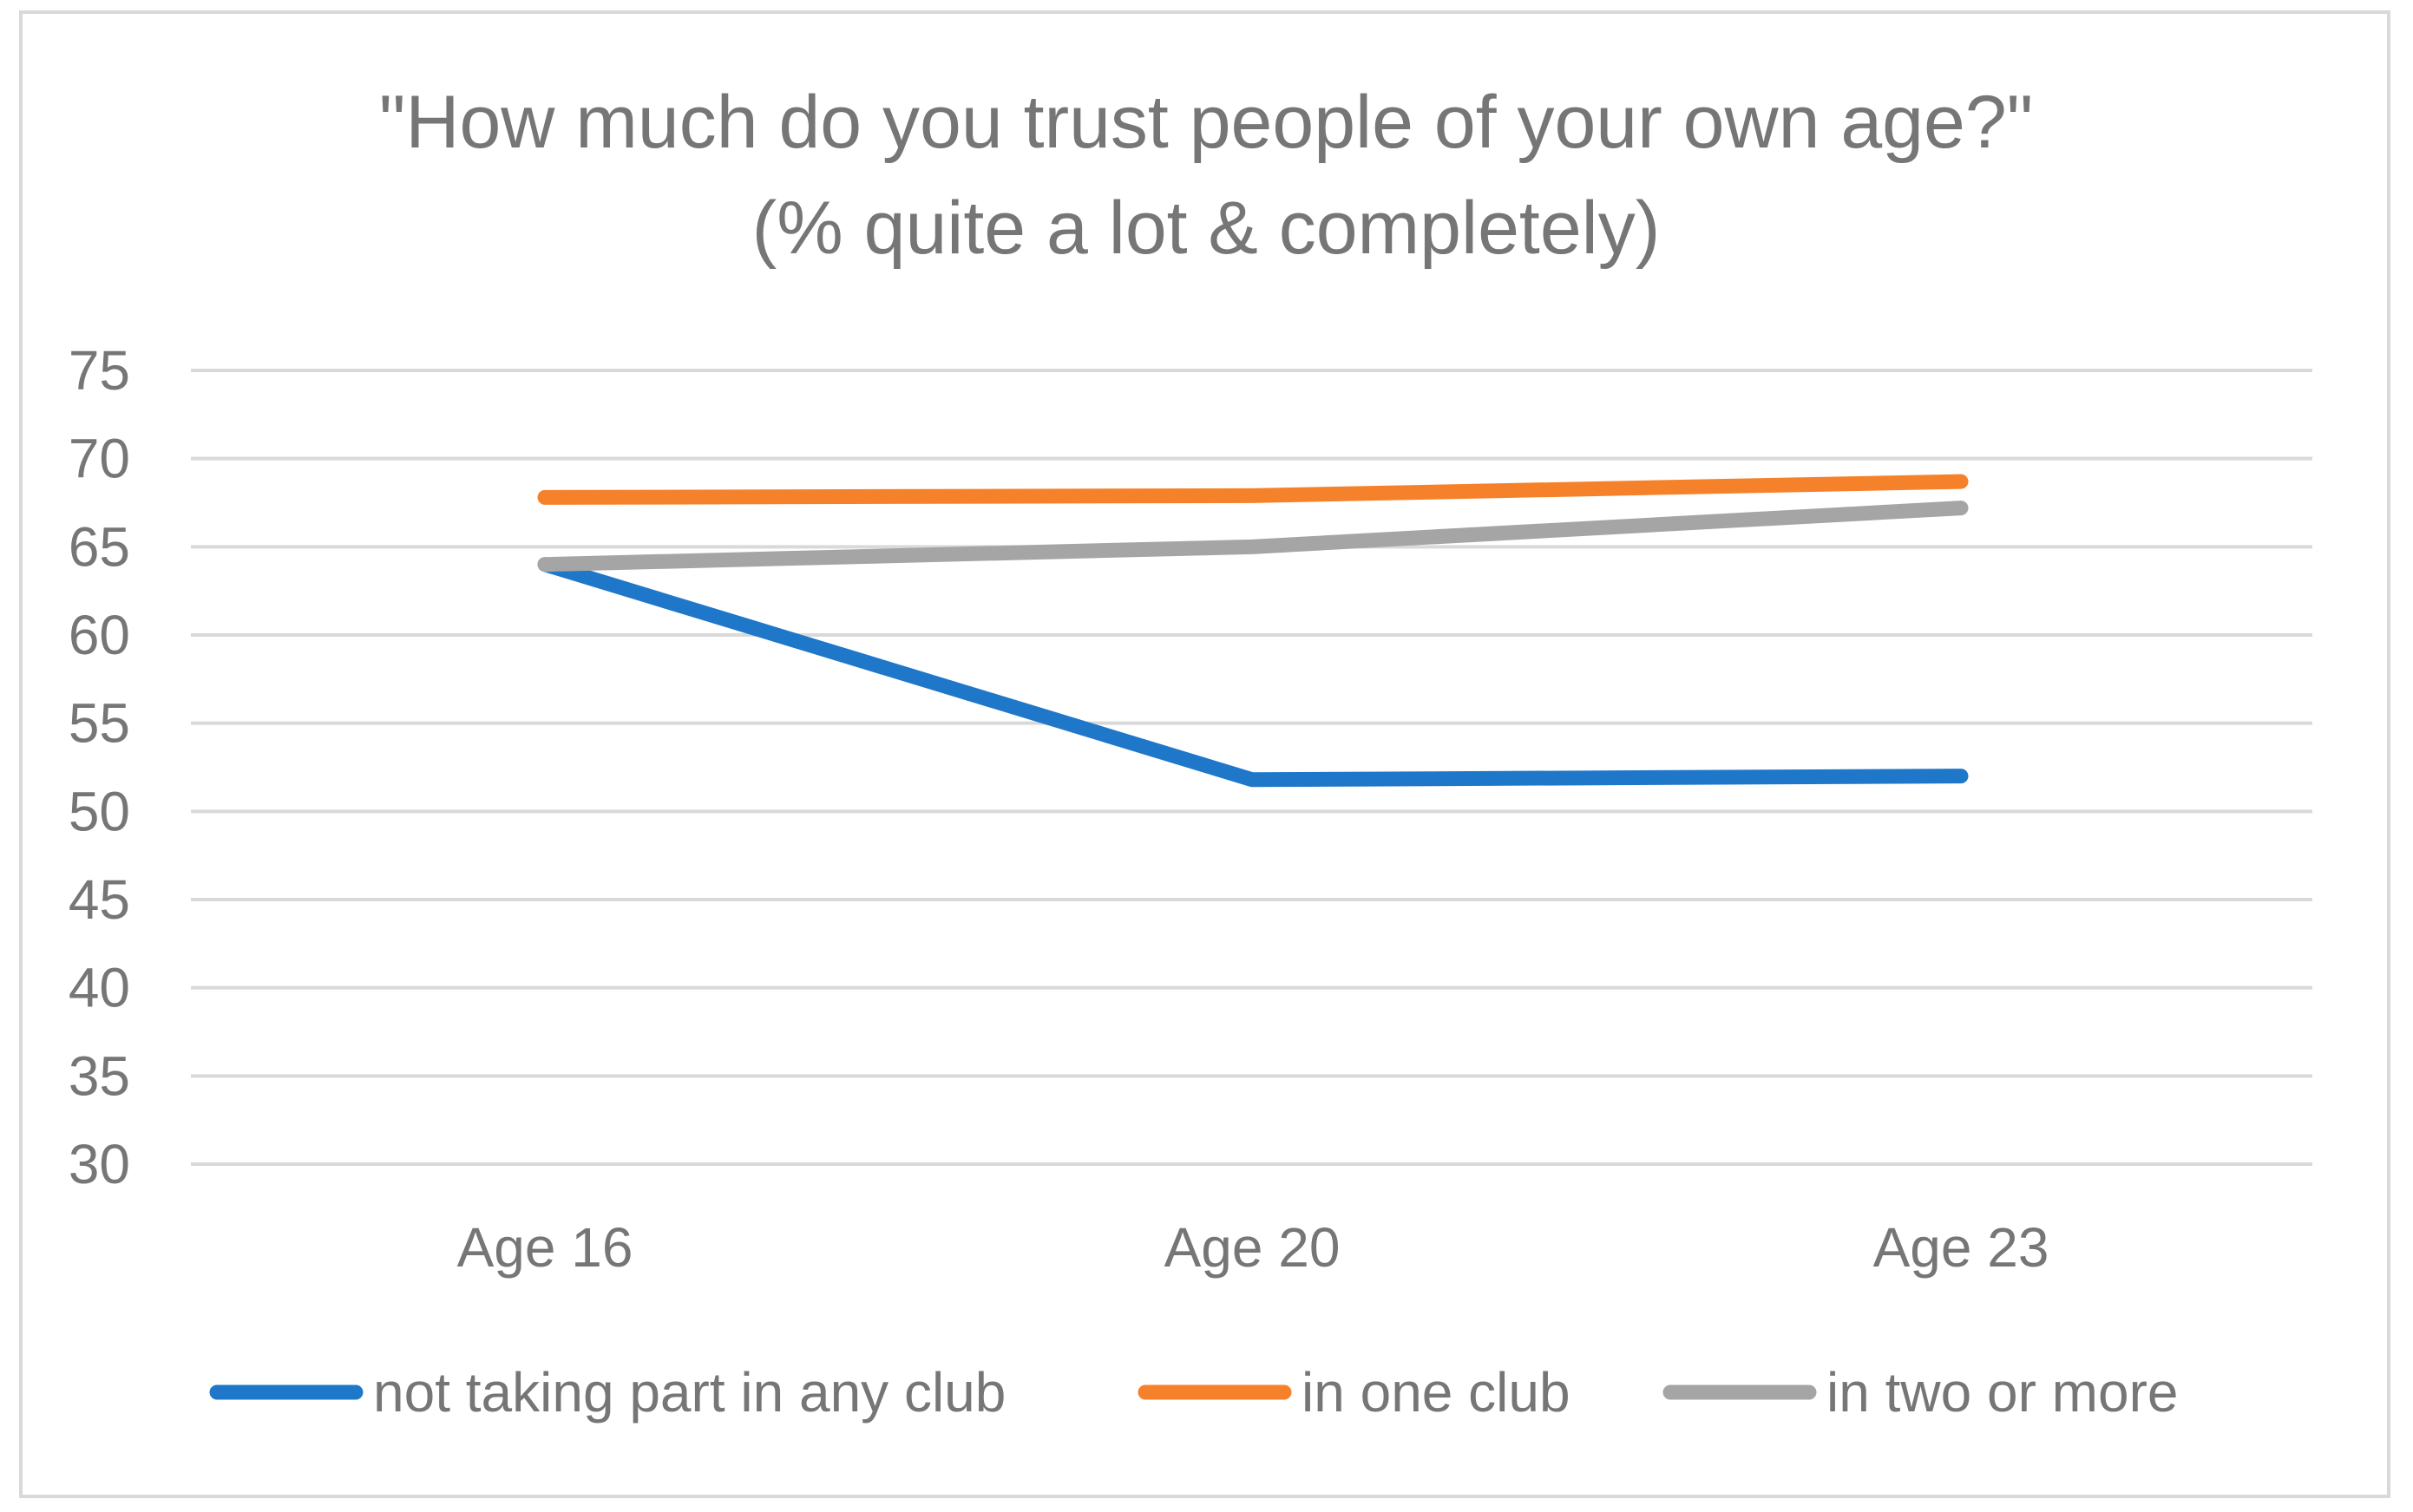 The height and width of the screenshot is (1512, 2413). I want to click on y-tick-label: 35, so click(99, 1075).